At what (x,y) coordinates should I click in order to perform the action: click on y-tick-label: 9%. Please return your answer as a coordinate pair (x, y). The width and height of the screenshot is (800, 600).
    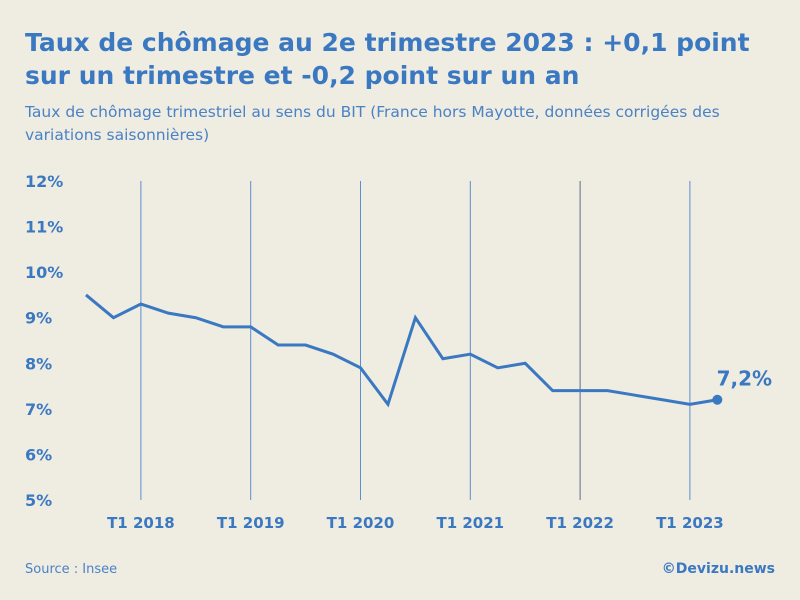
    Looking at the image, I should click on (38, 318).